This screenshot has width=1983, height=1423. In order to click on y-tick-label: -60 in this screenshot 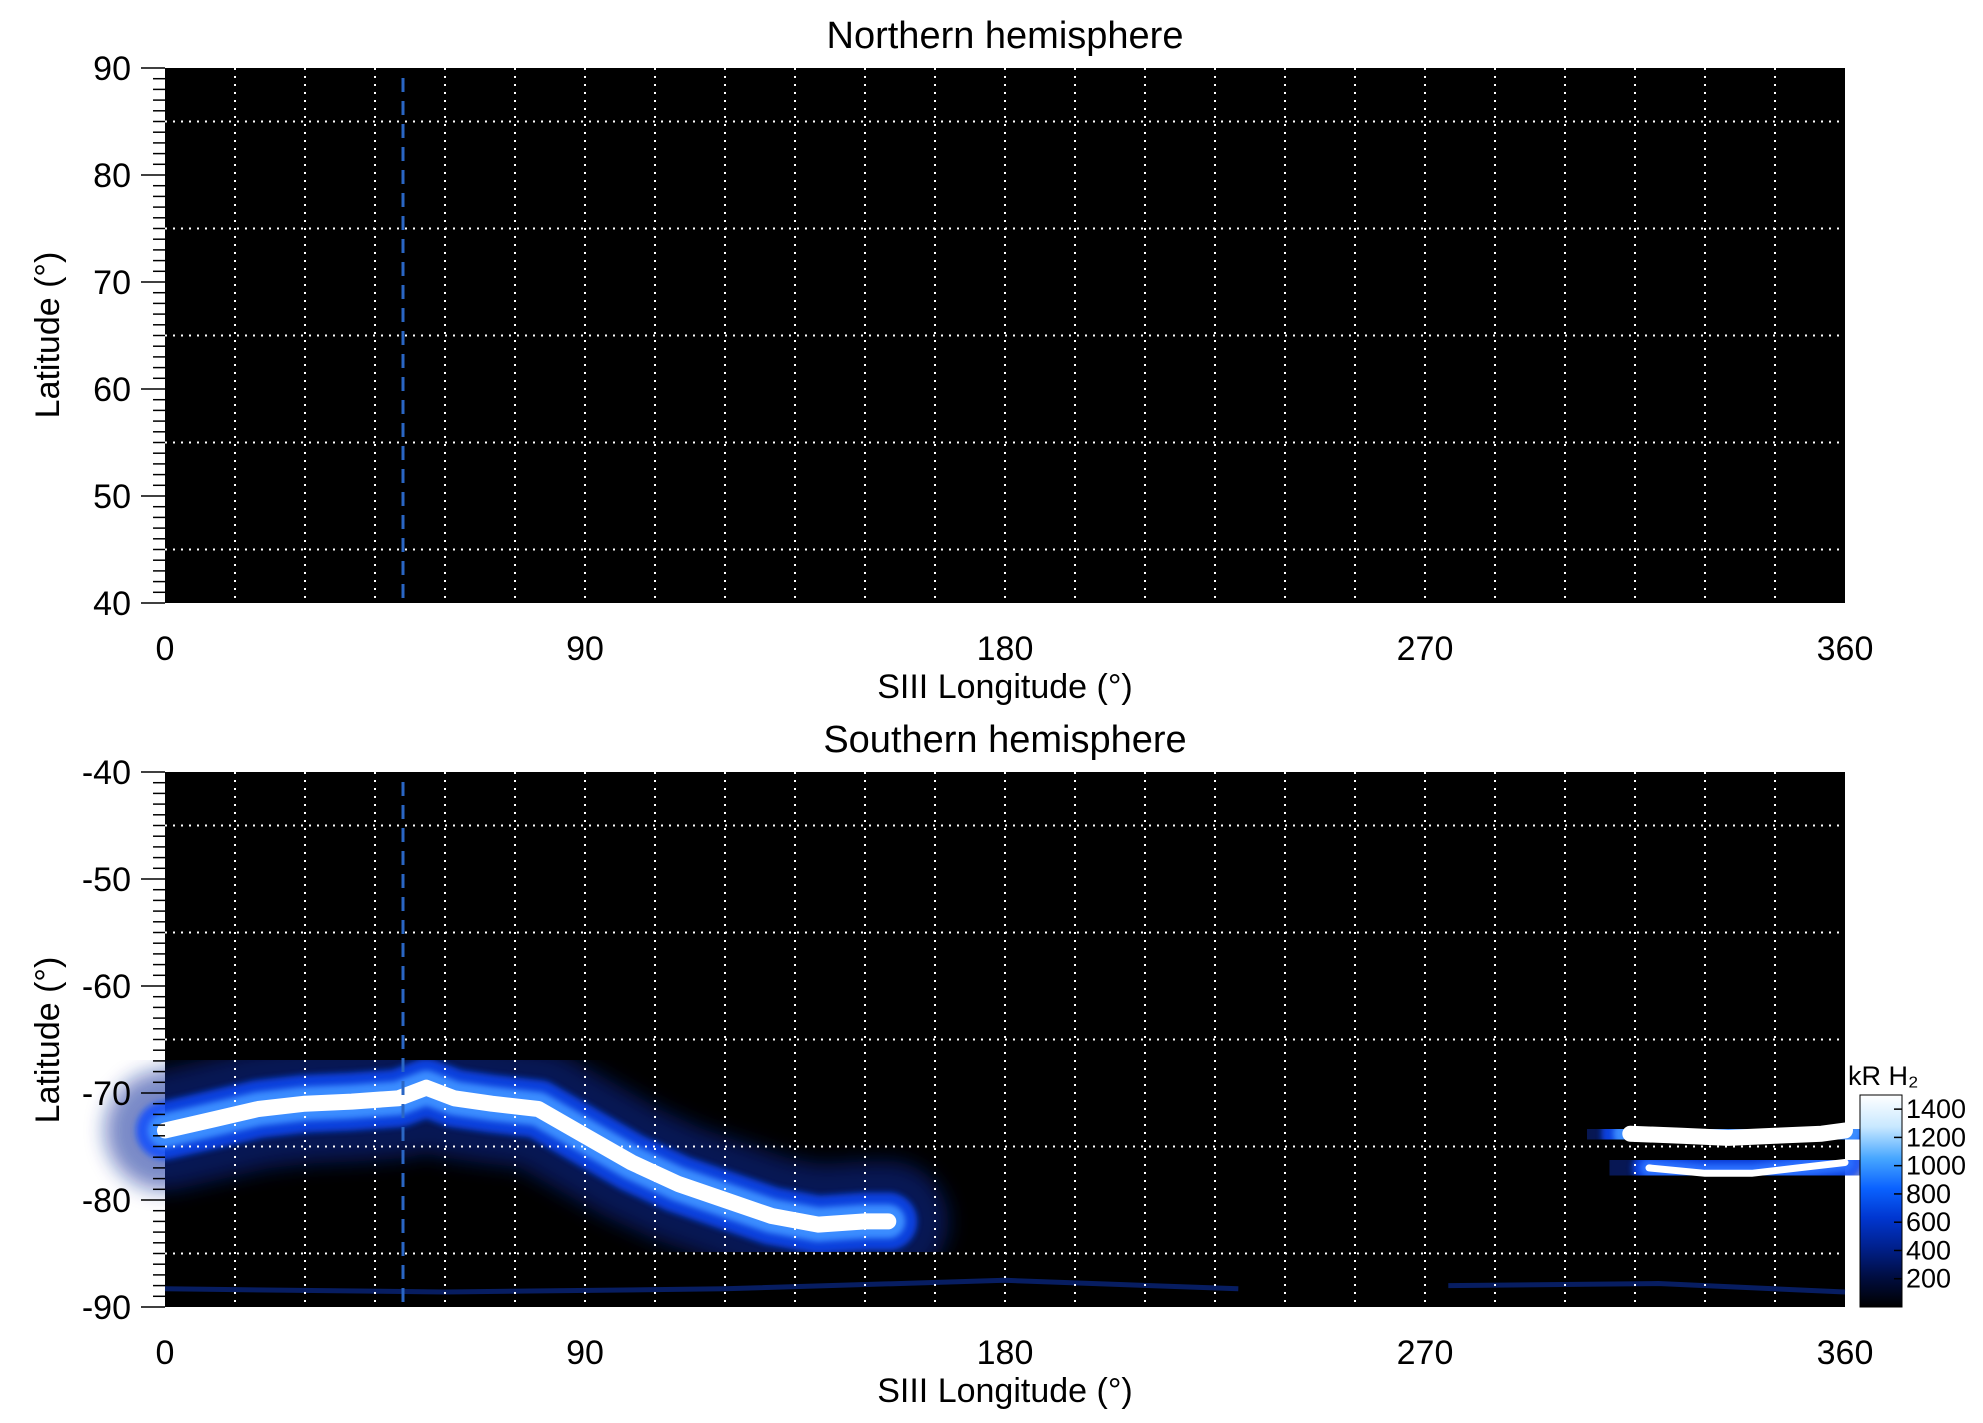, I will do `click(106, 987)`.